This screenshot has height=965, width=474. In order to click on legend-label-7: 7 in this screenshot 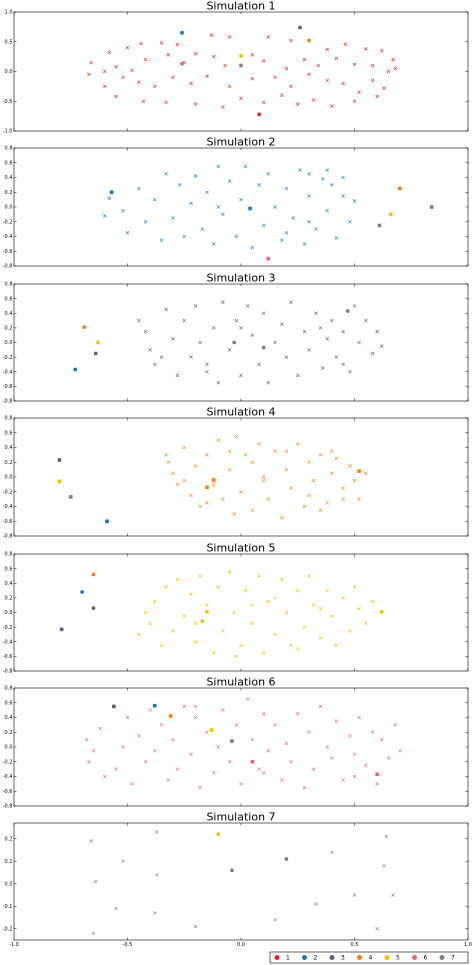, I will do `click(453, 958)`.